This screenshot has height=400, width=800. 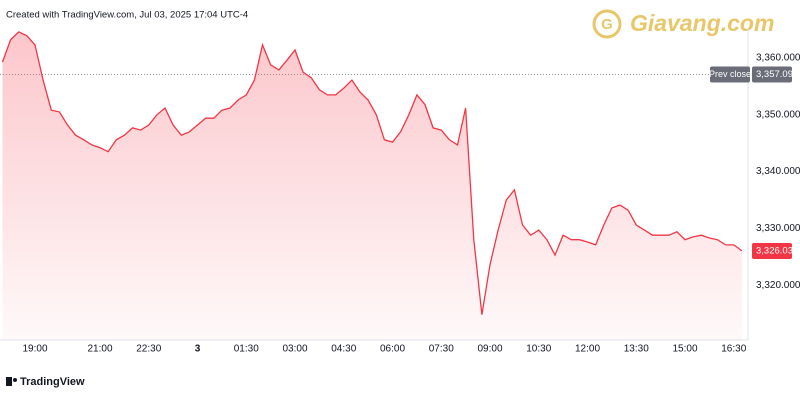 I want to click on watermark: Giavang.com, so click(x=702, y=23).